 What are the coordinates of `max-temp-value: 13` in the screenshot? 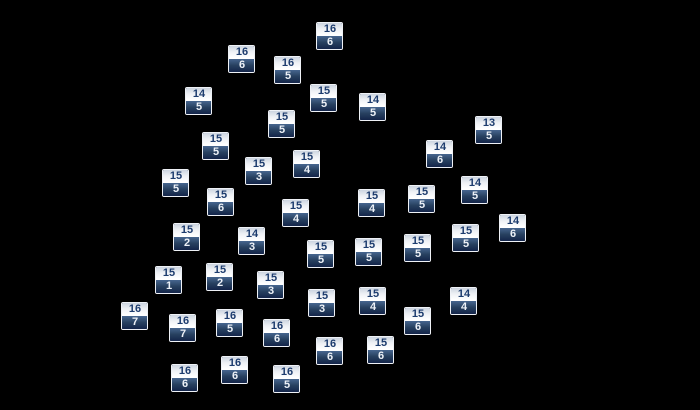 It's located at (488, 123).